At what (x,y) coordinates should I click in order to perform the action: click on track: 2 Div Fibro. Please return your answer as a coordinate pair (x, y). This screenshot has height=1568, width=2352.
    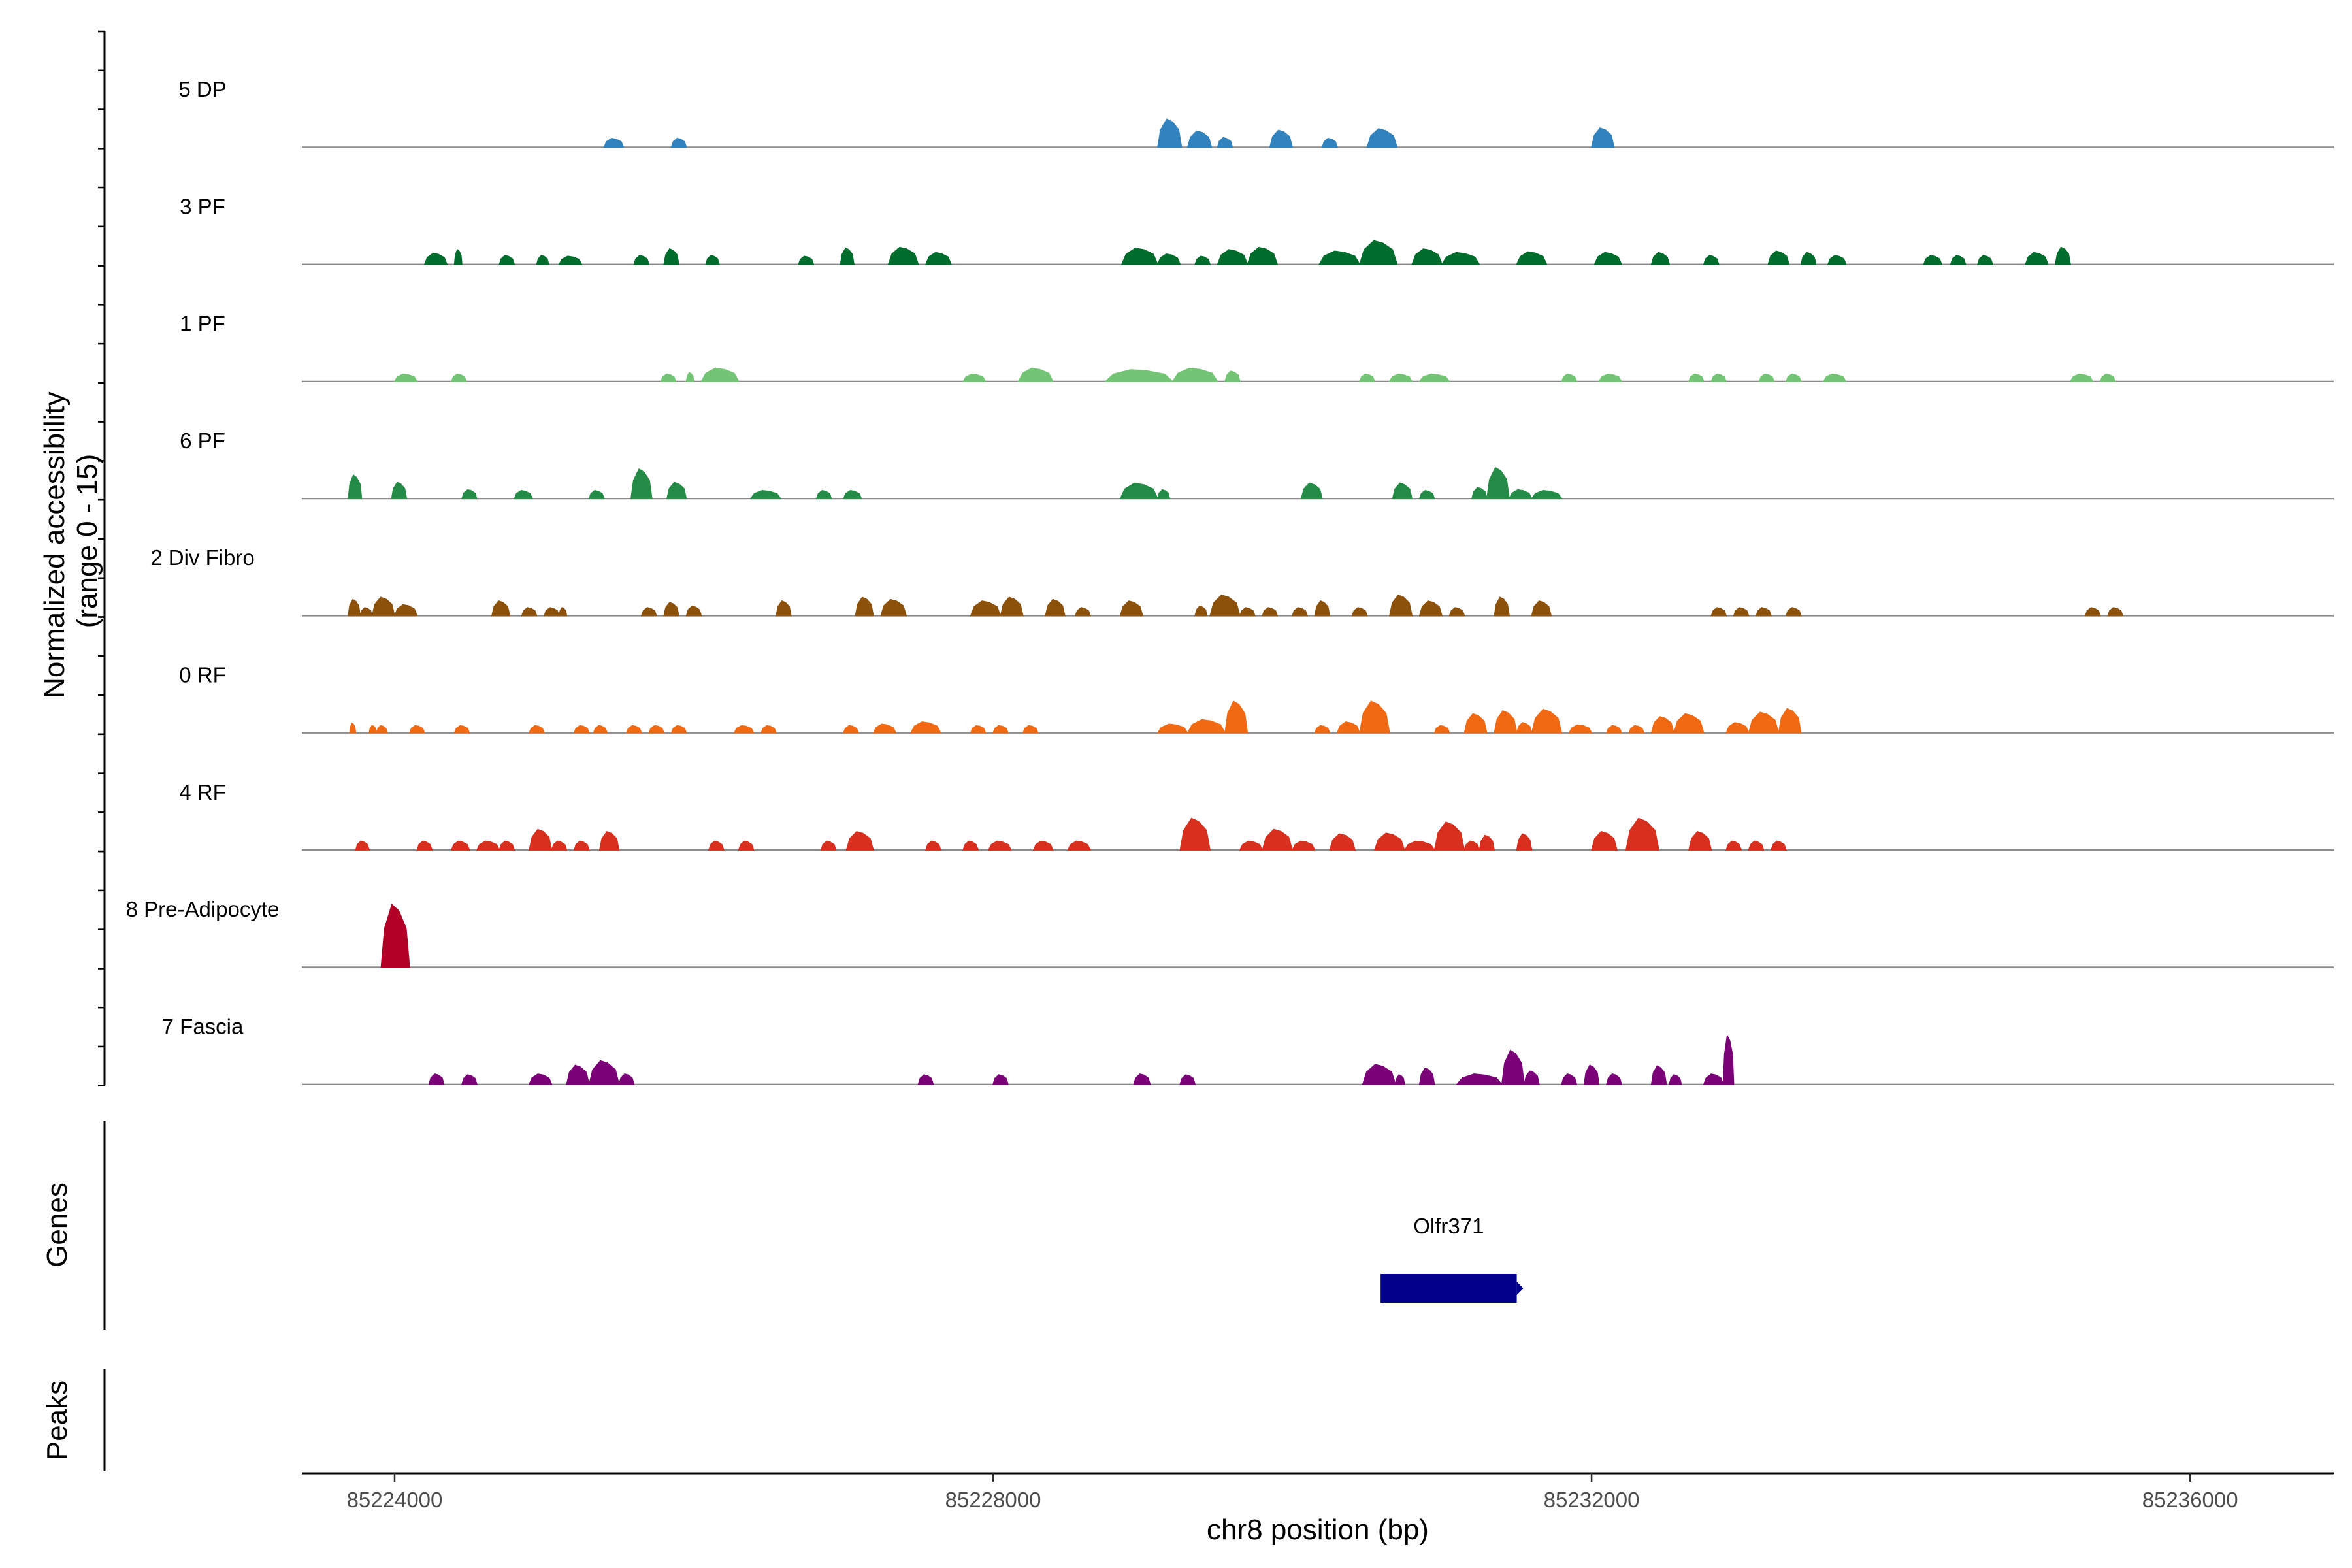
    Looking at the image, I should click on (1242, 581).